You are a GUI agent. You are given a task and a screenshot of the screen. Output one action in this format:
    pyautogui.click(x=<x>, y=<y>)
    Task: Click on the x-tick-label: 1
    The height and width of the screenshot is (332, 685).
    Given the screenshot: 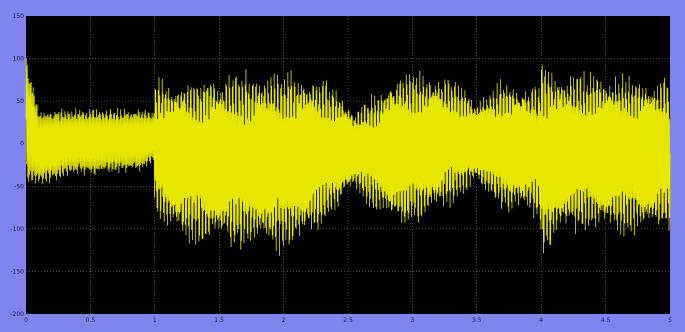 What is the action you would take?
    pyautogui.click(x=155, y=320)
    